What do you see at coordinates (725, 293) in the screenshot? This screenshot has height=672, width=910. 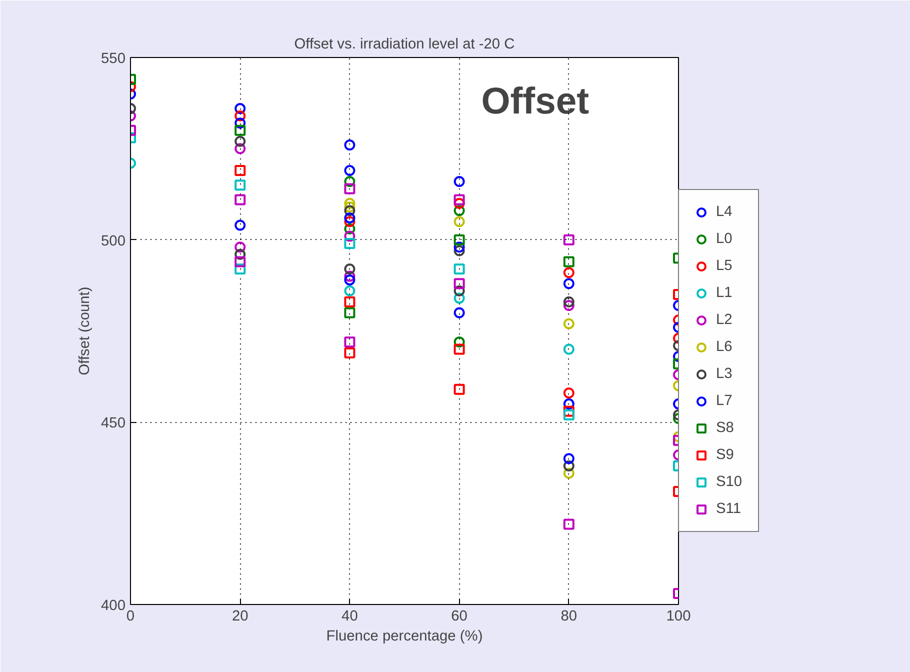 I see `legend-label: L1` at bounding box center [725, 293].